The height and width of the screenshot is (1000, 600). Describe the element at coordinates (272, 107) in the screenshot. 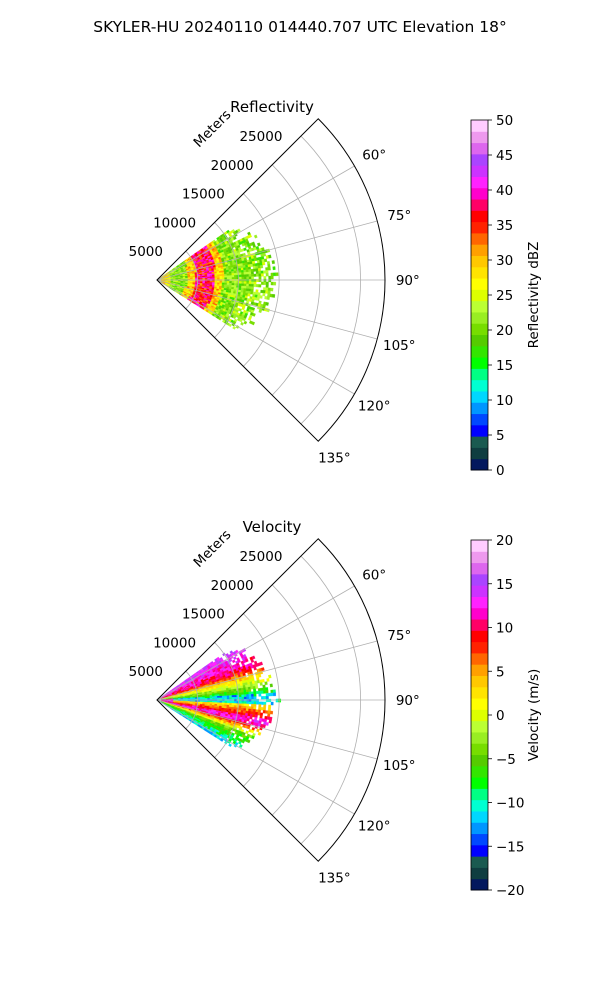

I see `panel-title: Reflectivity` at that location.